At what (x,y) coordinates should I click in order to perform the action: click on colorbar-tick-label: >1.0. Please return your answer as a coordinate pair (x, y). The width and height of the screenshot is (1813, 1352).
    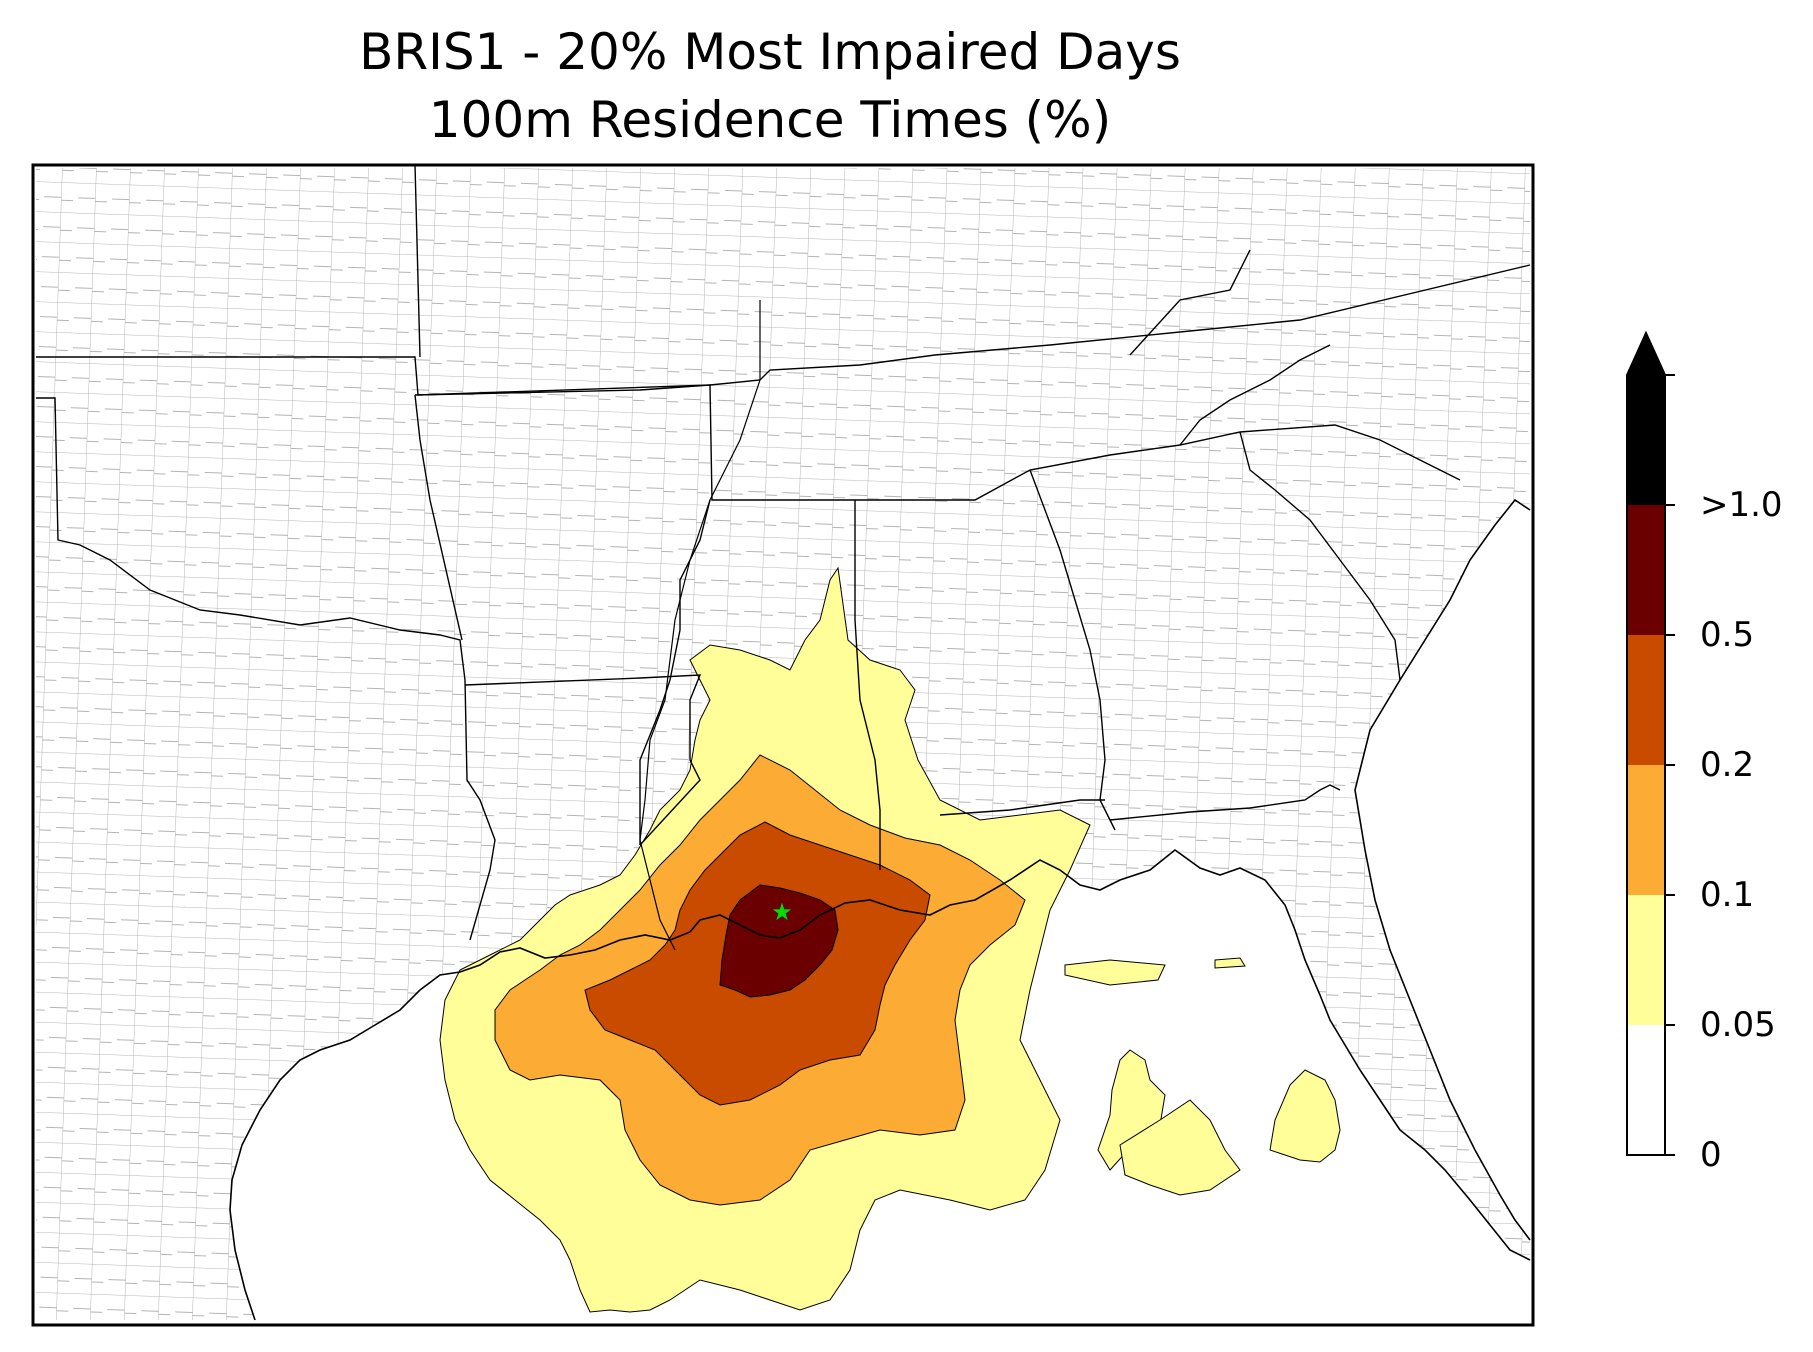
    Looking at the image, I should click on (1741, 505).